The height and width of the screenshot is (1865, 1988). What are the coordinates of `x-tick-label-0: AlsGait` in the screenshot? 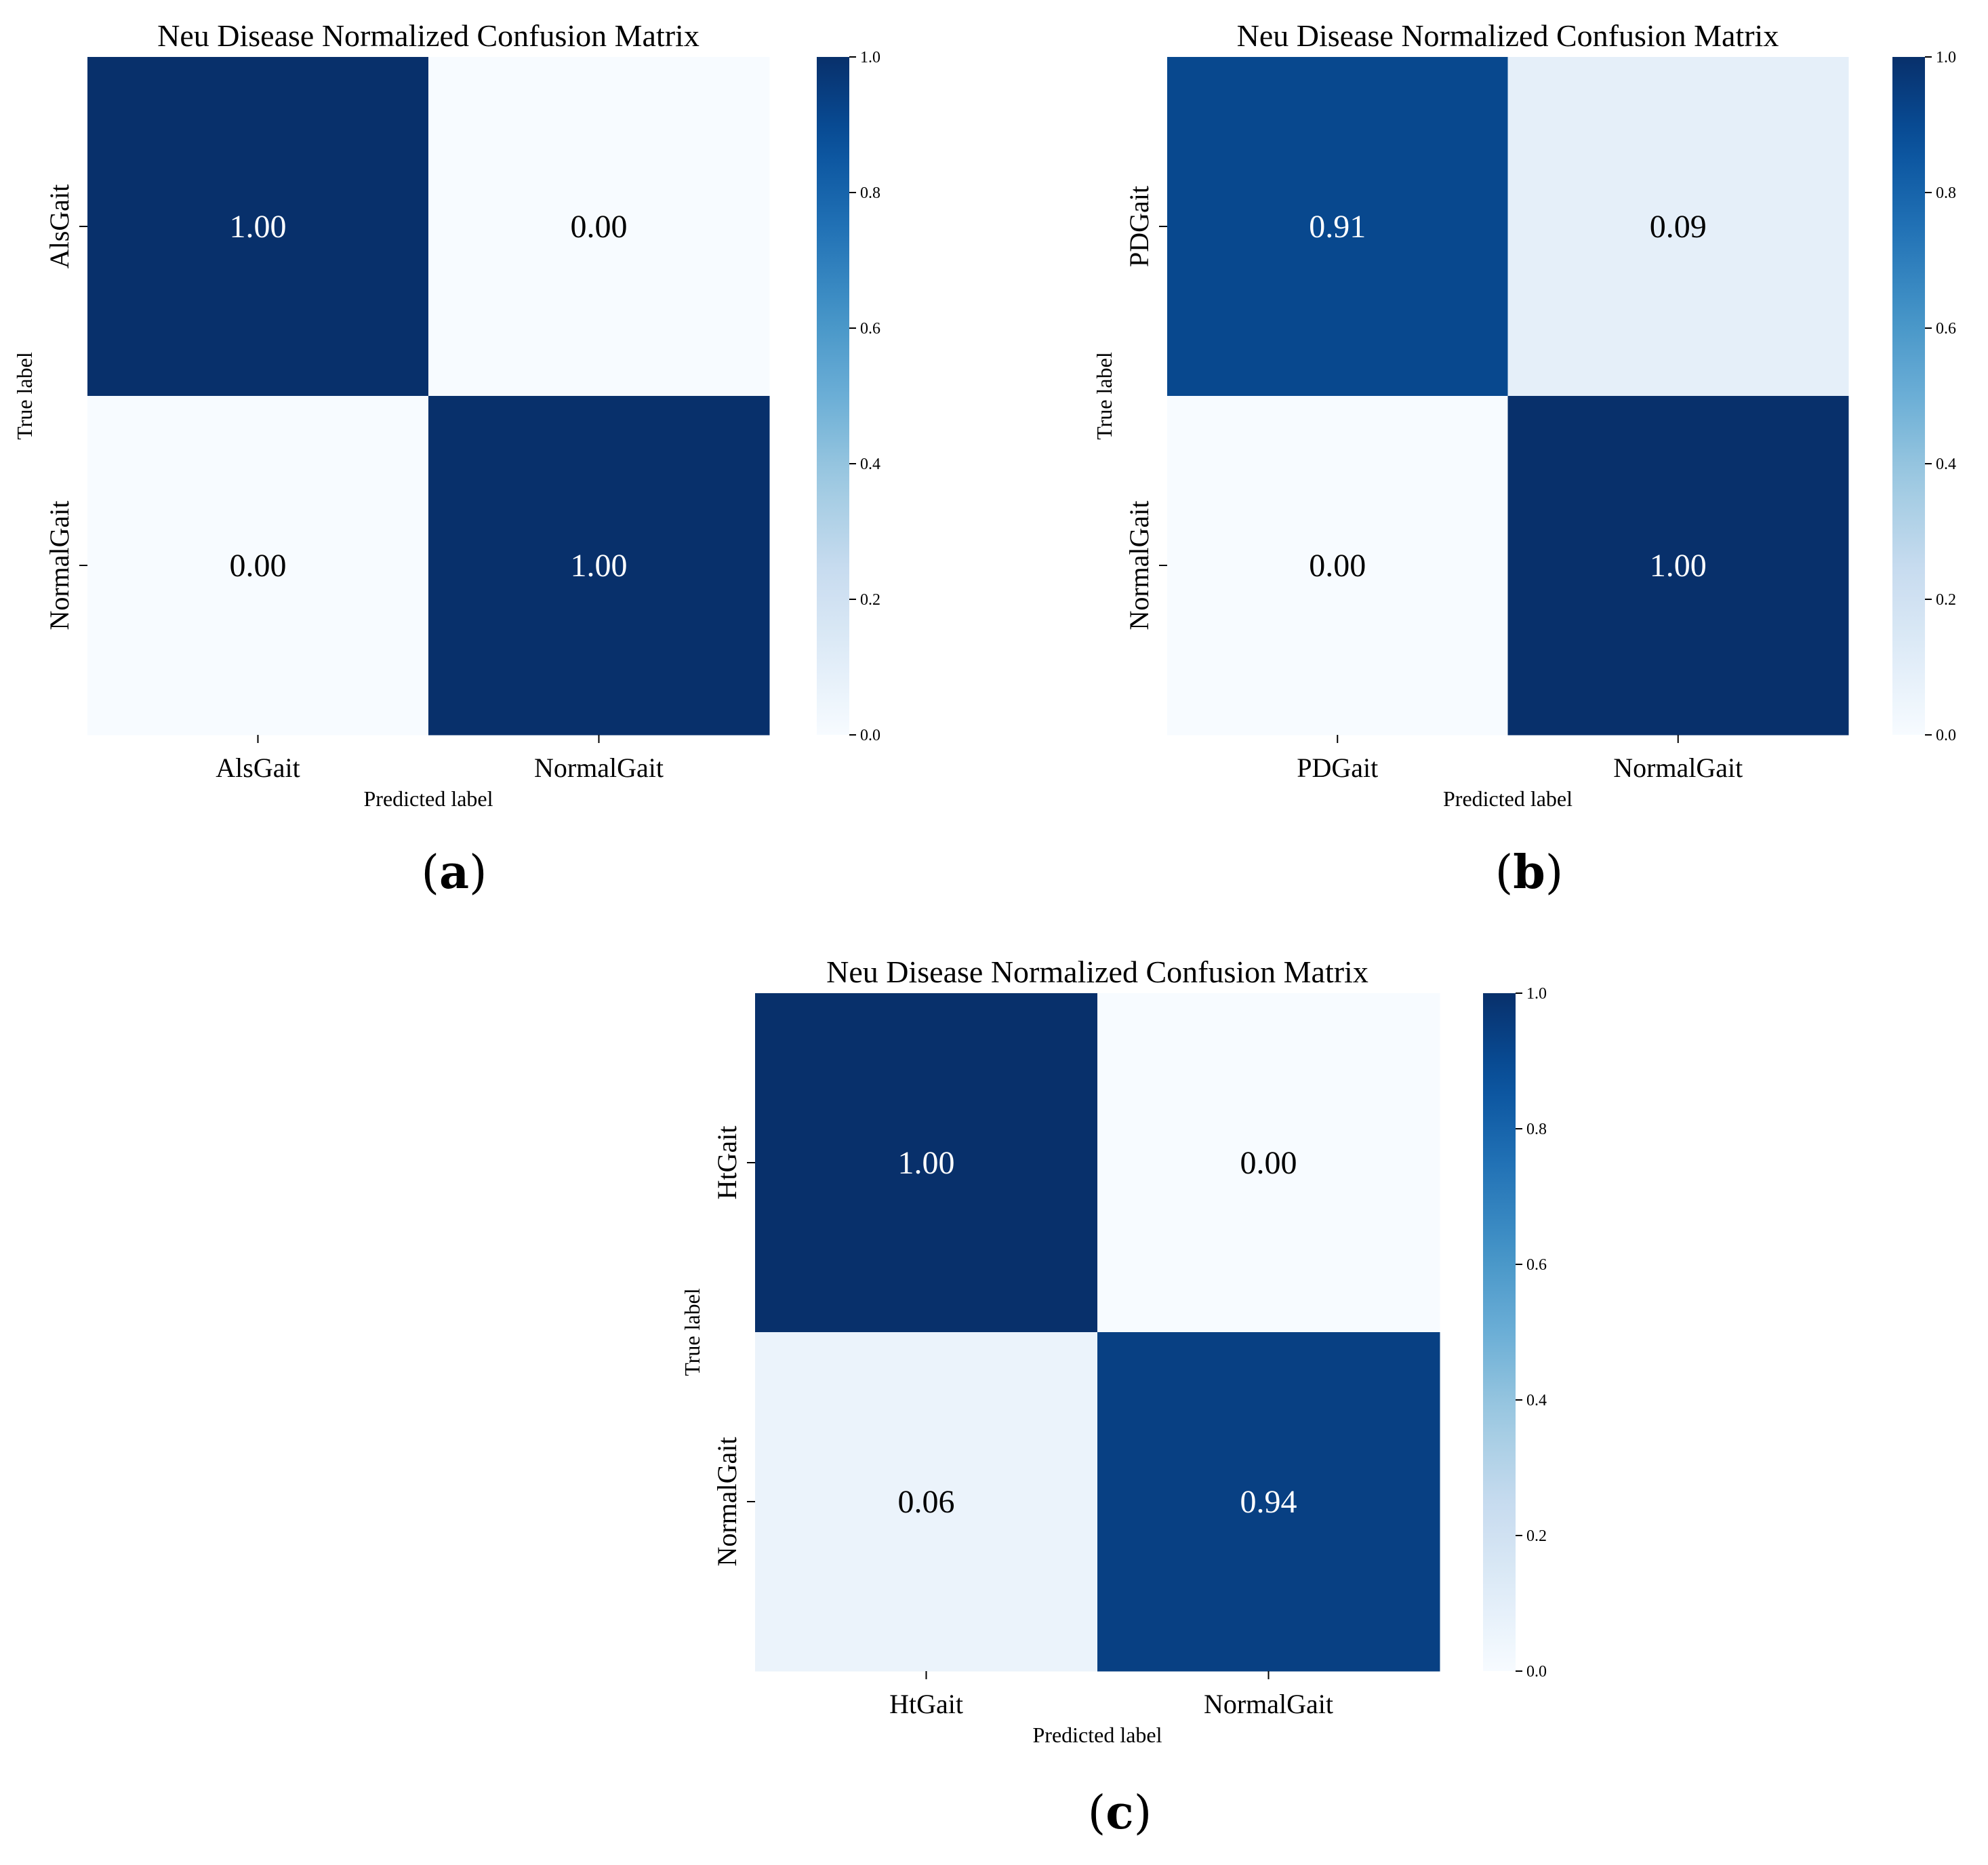 It's located at (258, 768).